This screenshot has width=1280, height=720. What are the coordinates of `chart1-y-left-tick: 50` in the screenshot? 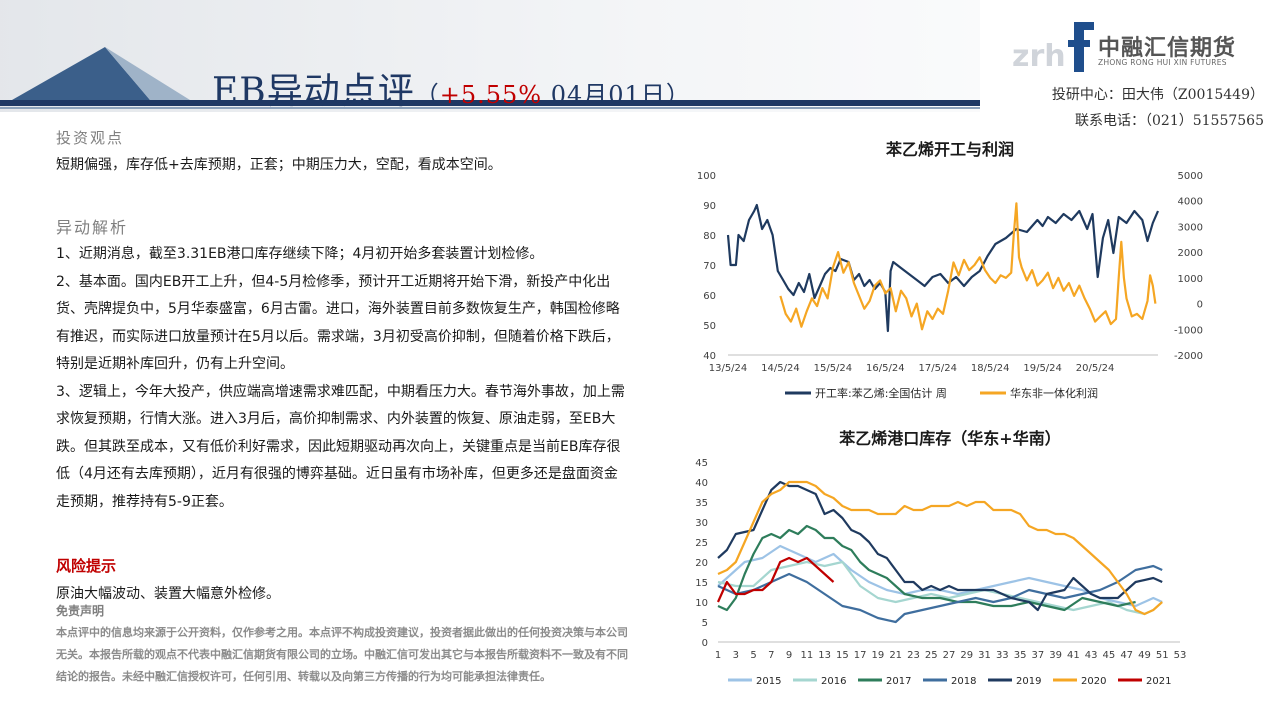 It's located at (709, 326).